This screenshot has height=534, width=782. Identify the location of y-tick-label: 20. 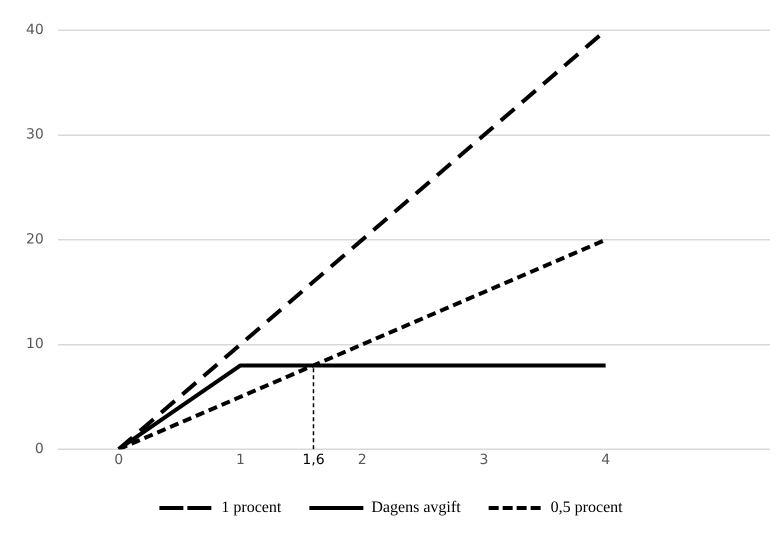
(35, 239).